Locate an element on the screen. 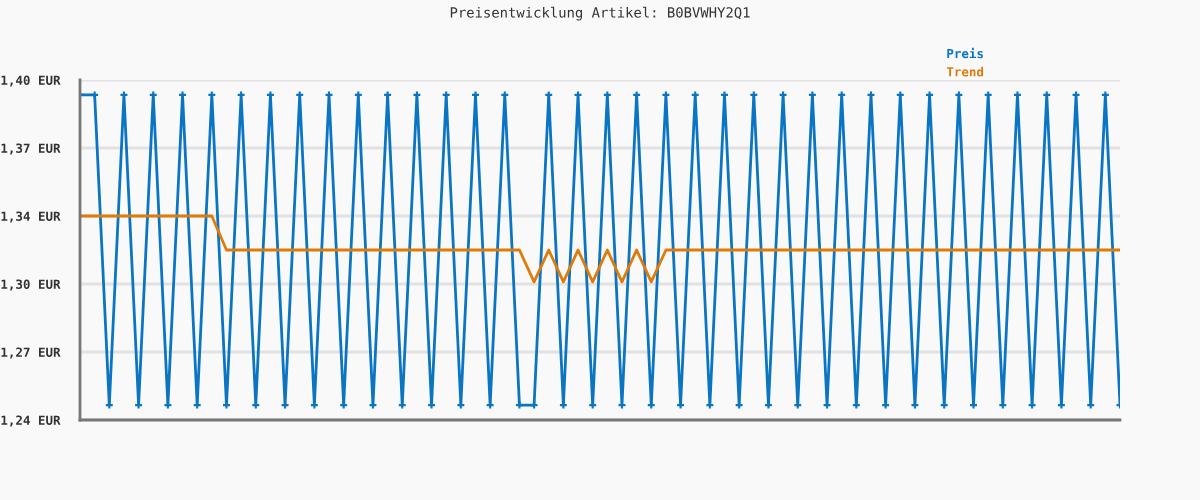 The image size is (1200, 500). y-tick-label: 1,24 EUR is located at coordinates (31, 421).